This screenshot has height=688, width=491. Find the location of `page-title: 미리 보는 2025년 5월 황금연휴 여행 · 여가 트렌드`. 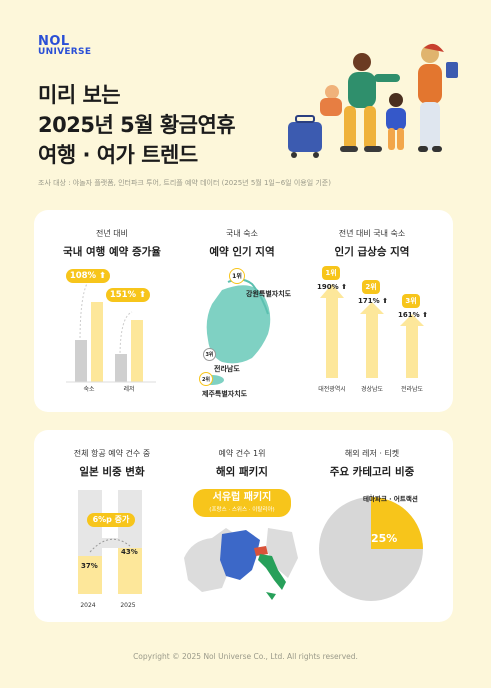

page-title: 미리 보는 2025년 5월 황금연휴 여행 · 여가 트렌드 is located at coordinates (137, 125).